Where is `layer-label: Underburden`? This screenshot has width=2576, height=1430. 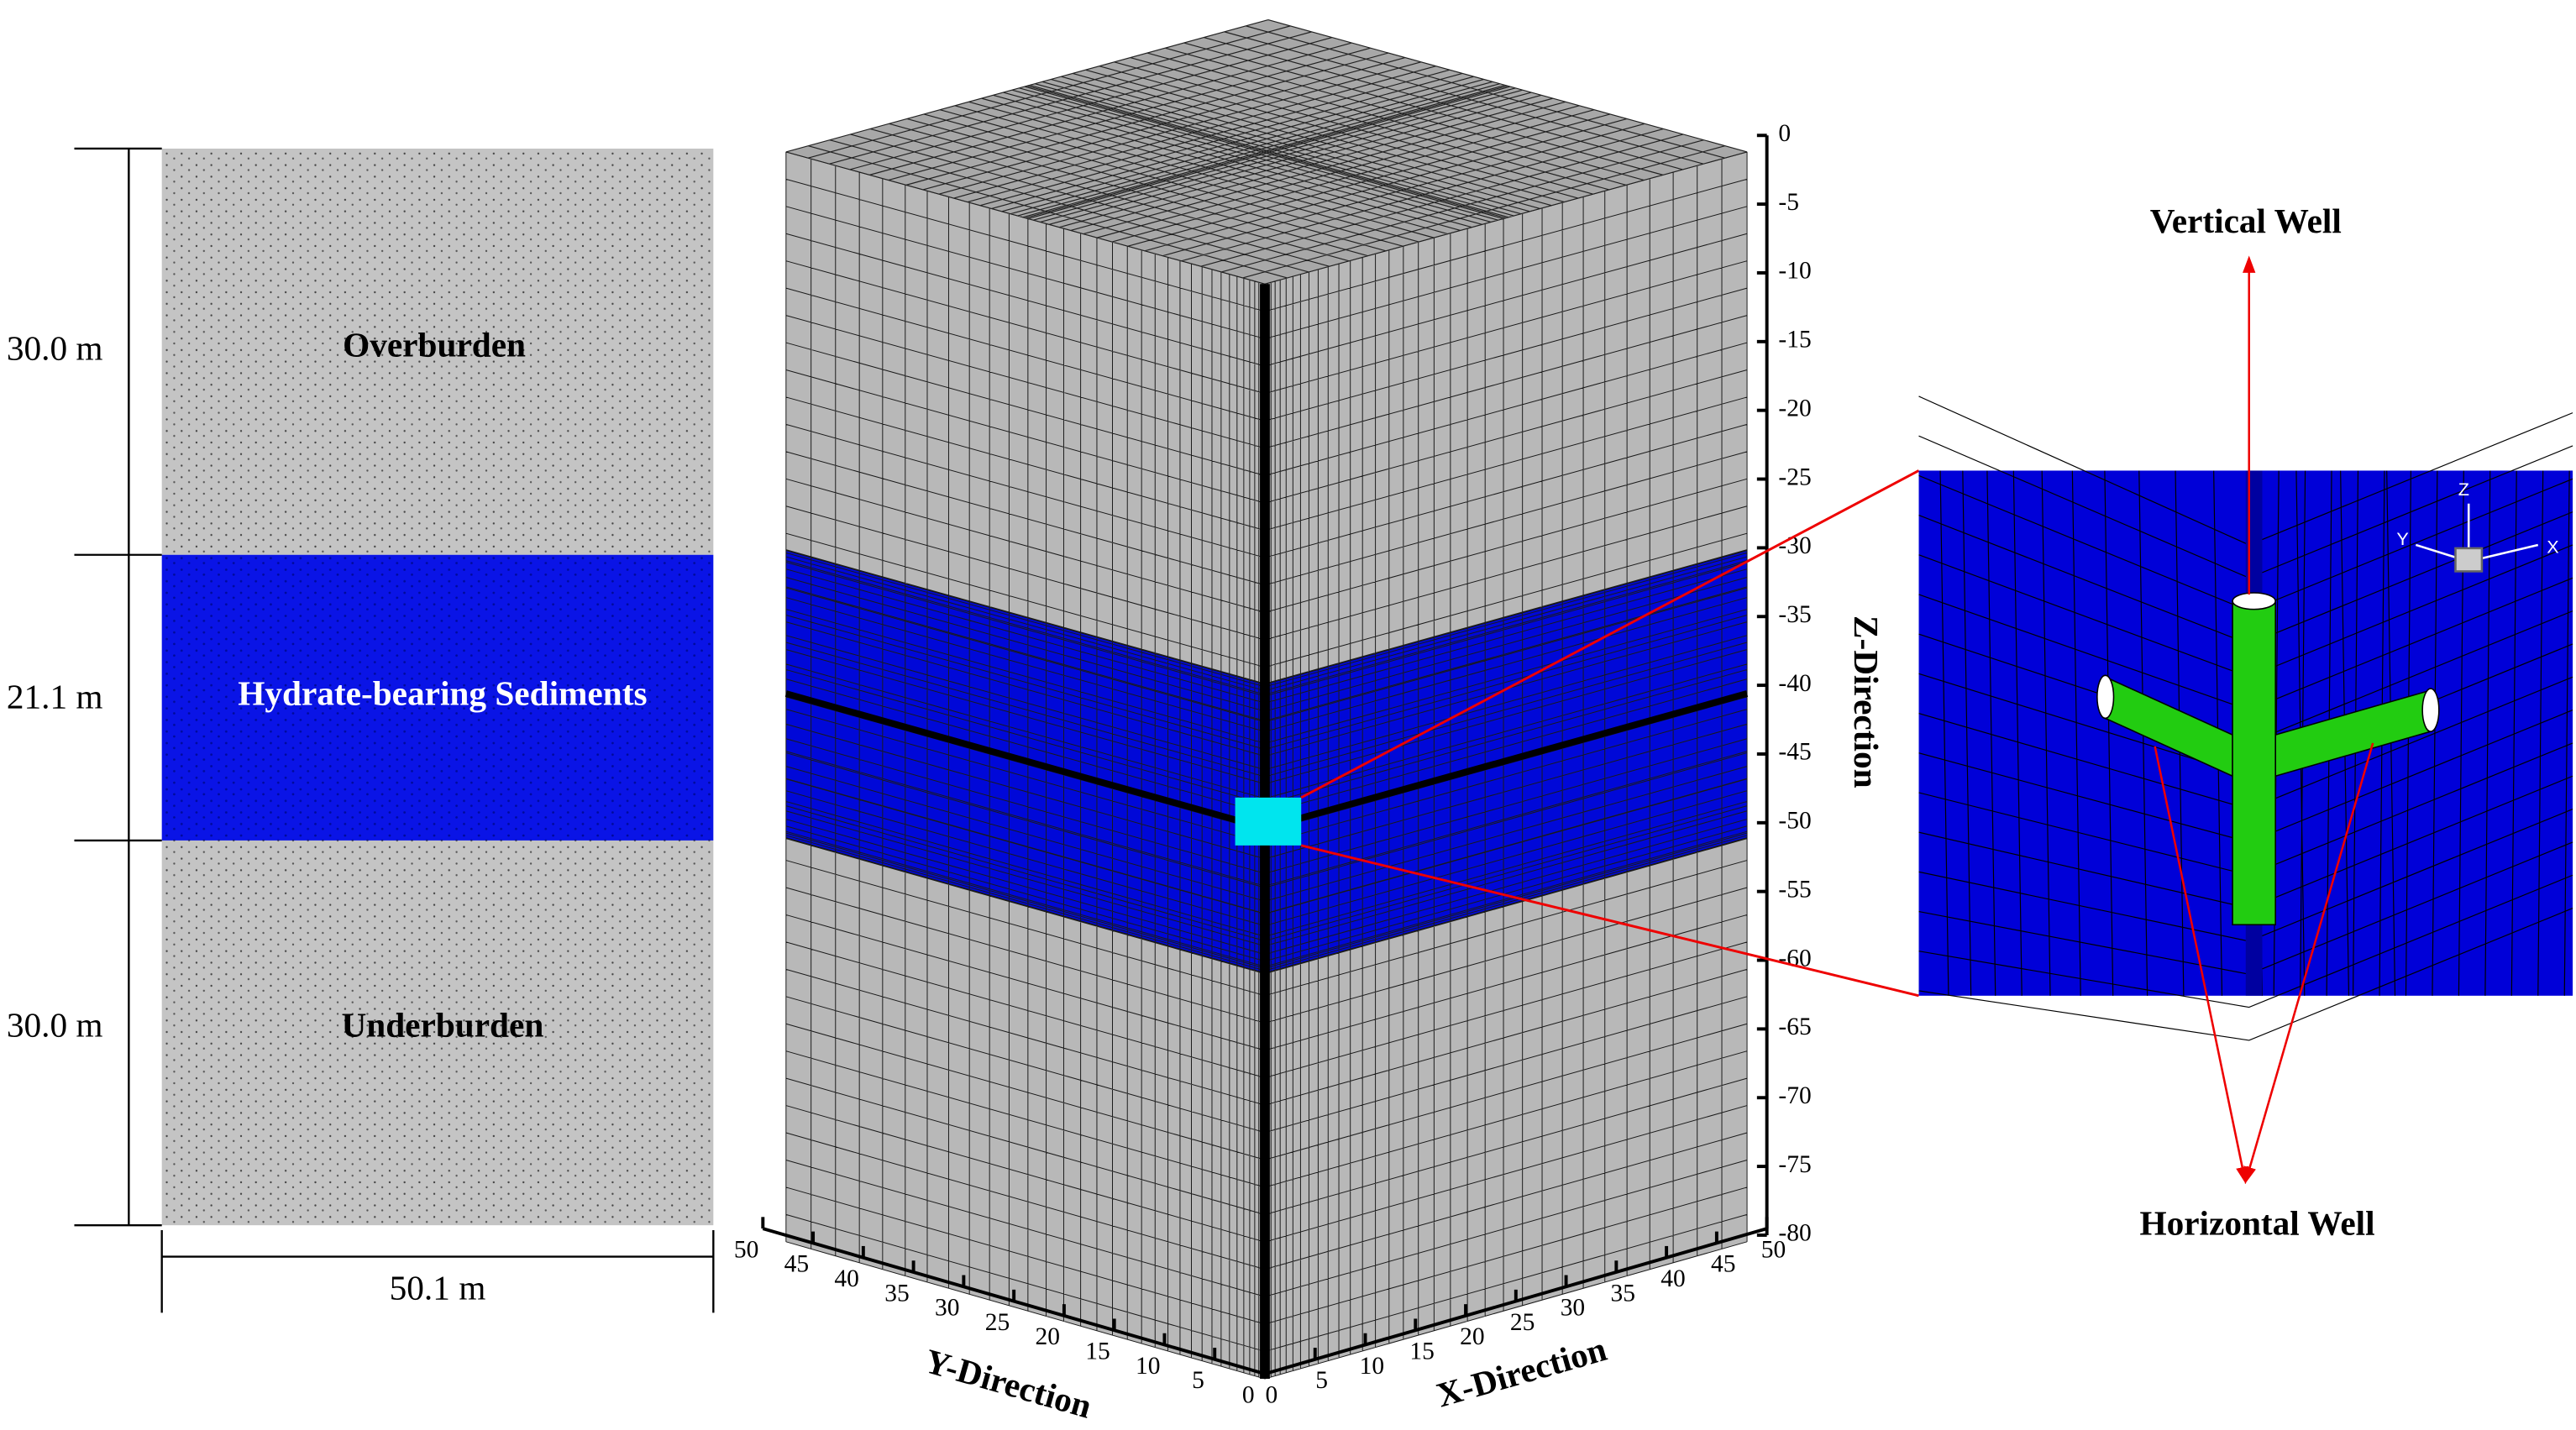
layer-label: Underburden is located at coordinates (442, 1025).